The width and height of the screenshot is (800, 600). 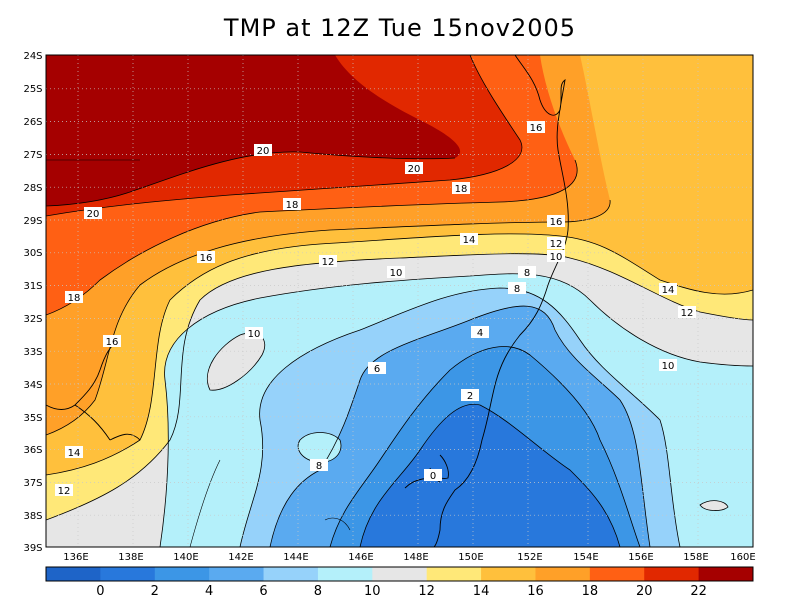 What do you see at coordinates (240, 557) in the screenshot?
I see `lon-tick-label: 142E` at bounding box center [240, 557].